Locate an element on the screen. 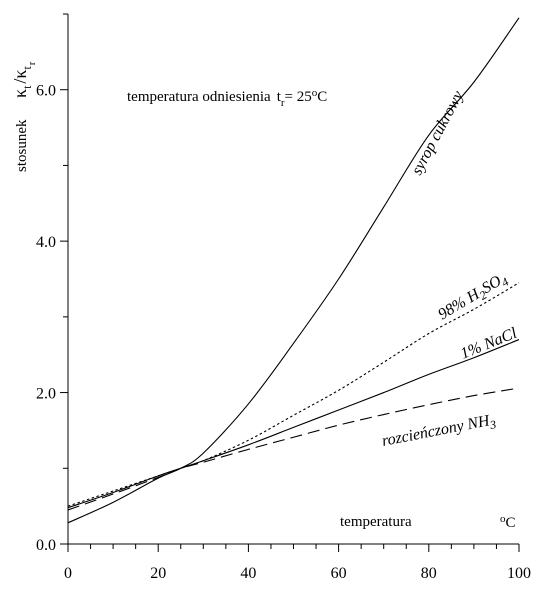  y-axis-title-prefix: stosunek is located at coordinates (22, 145).